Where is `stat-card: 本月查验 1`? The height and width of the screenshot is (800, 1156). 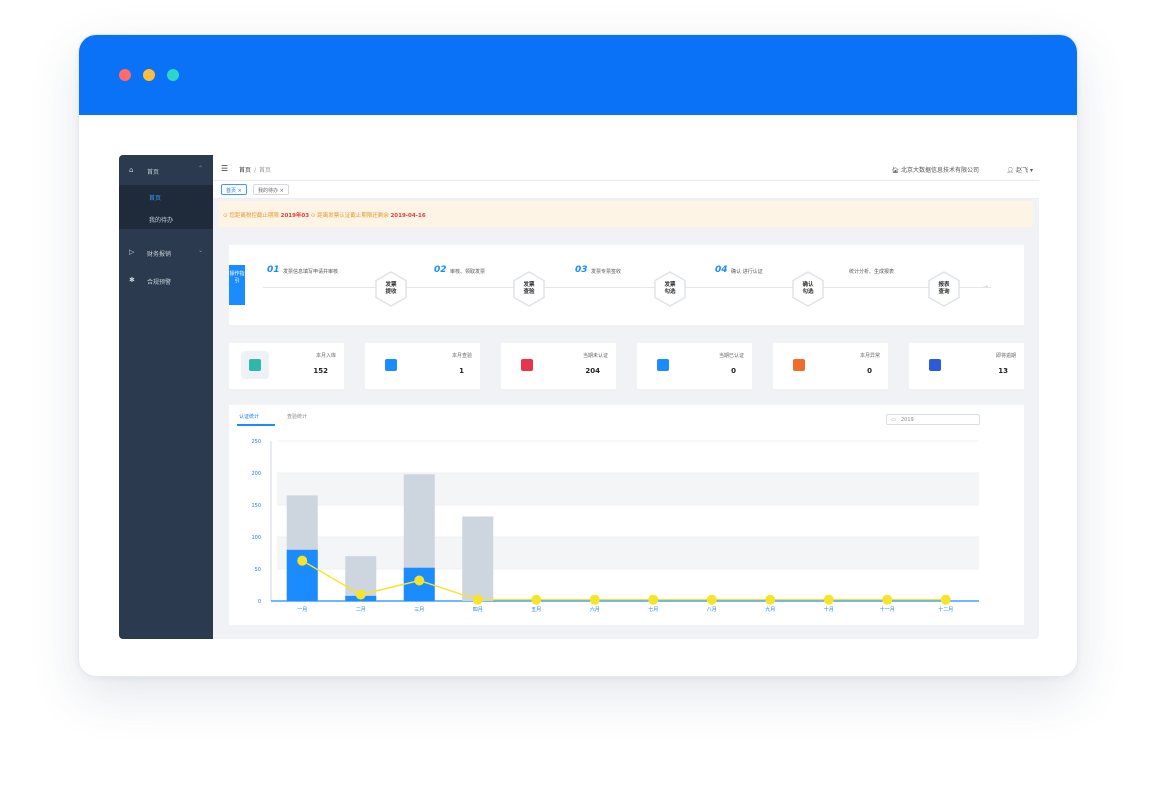 stat-card: 本月查验 1 is located at coordinates (422, 366).